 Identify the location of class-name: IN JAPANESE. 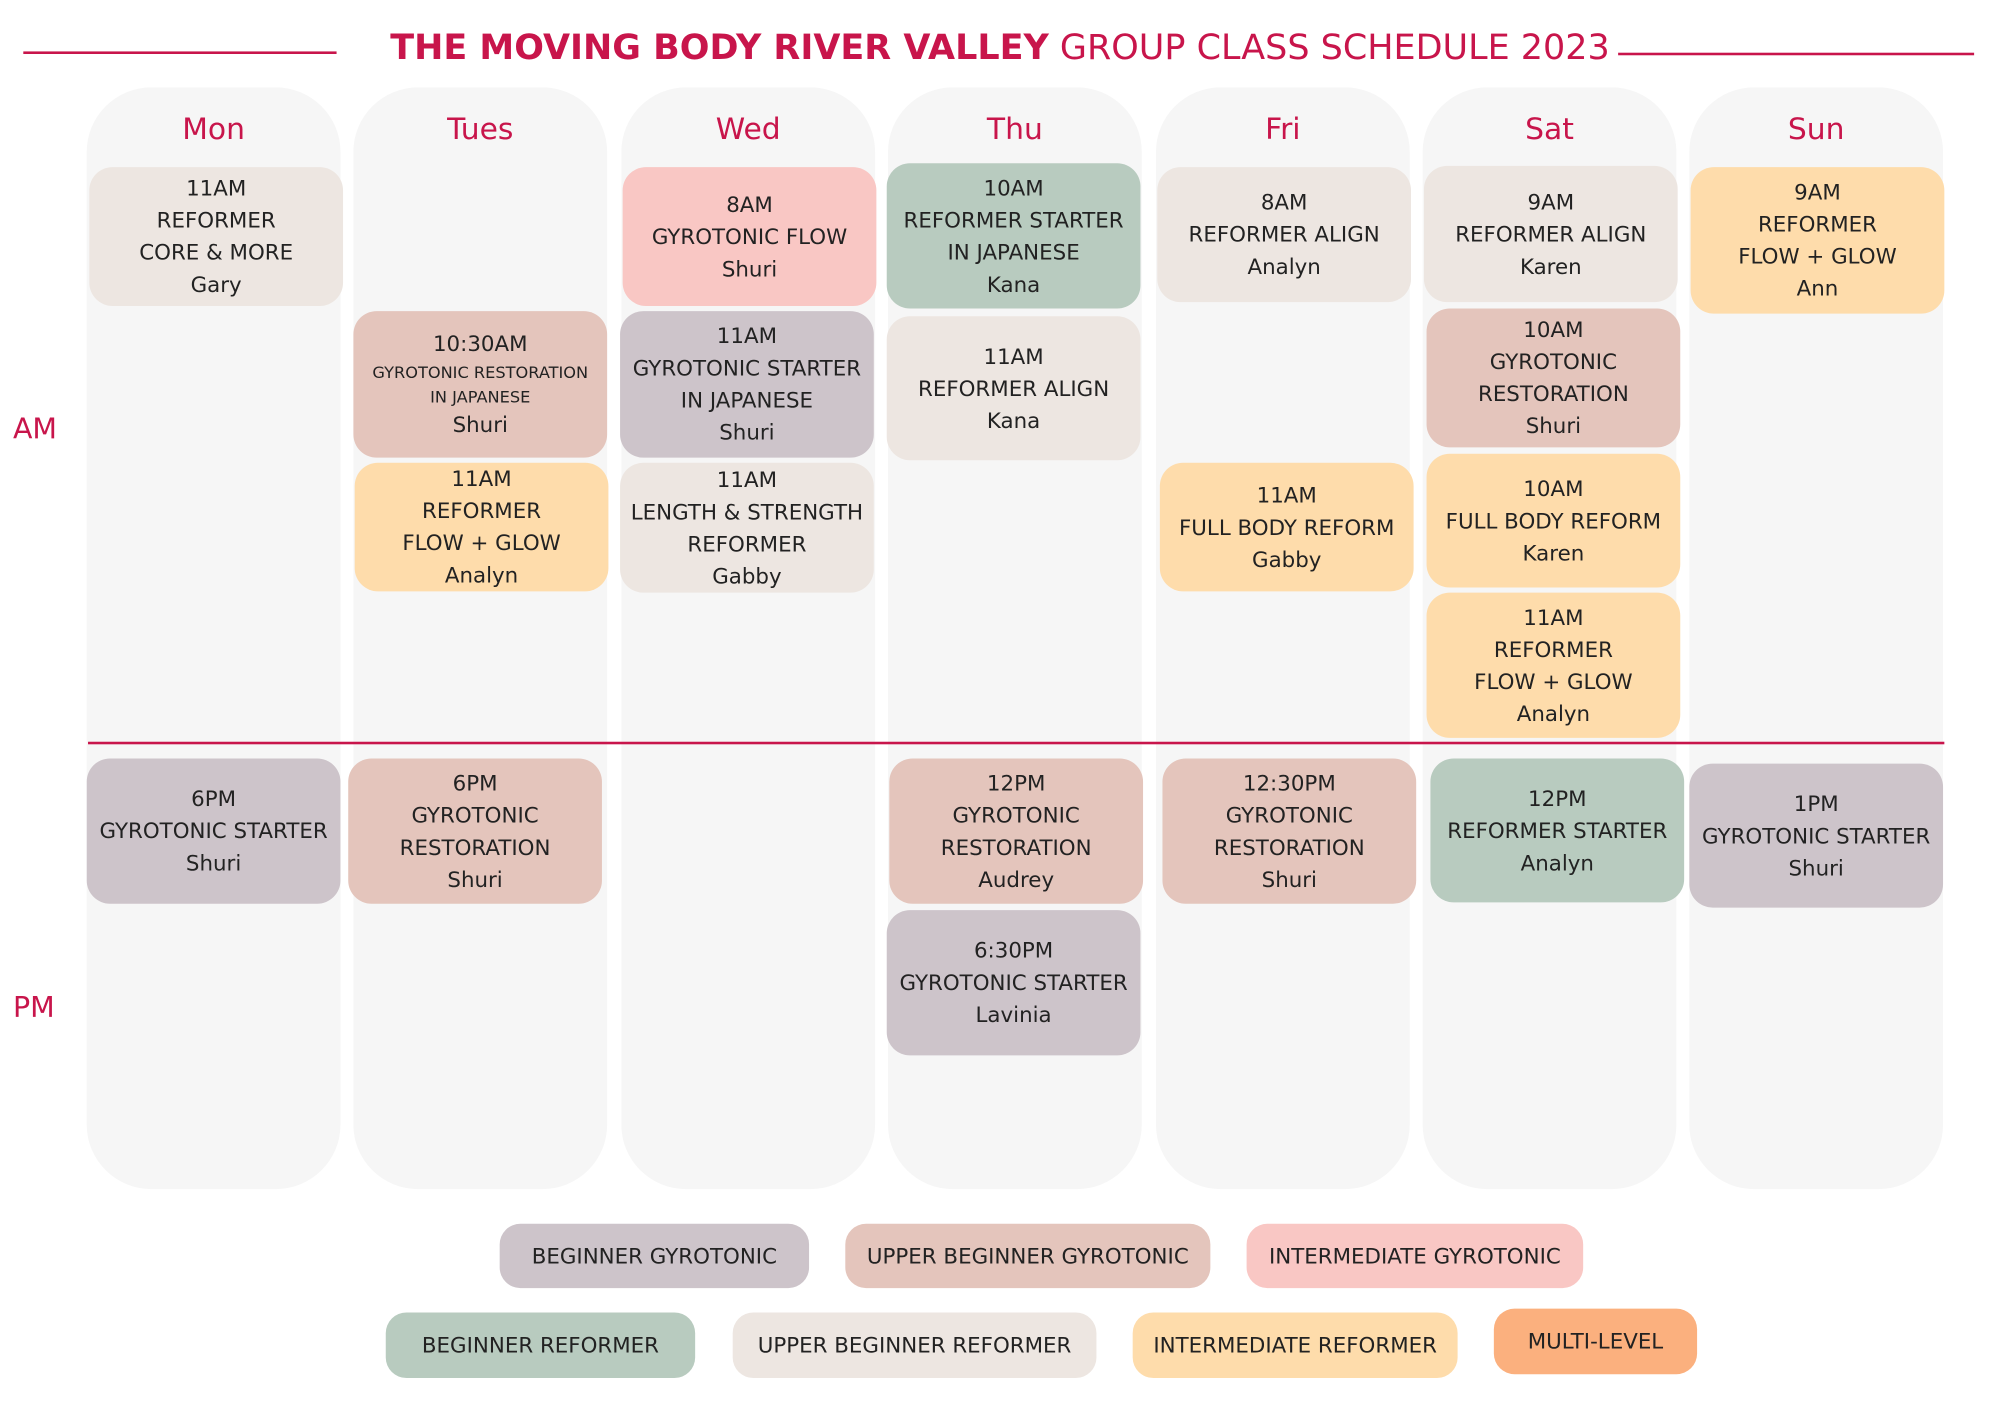
(480, 396).